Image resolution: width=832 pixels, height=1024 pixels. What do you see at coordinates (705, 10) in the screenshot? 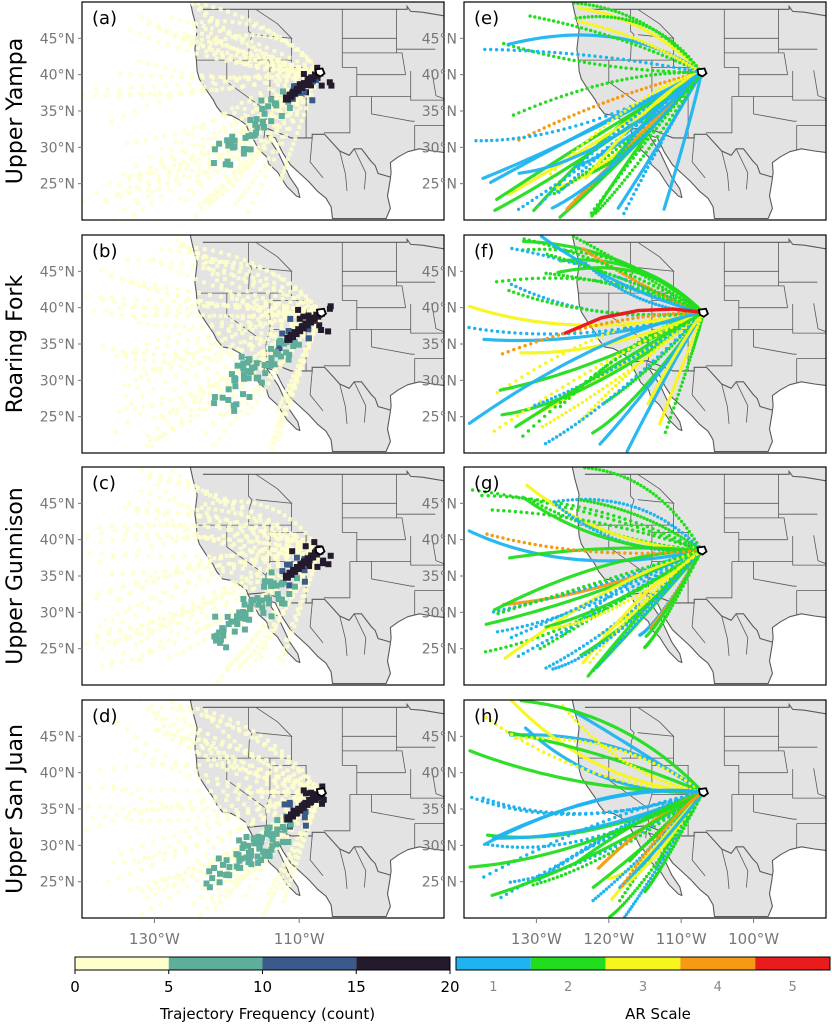
I see `country-border` at bounding box center [705, 10].